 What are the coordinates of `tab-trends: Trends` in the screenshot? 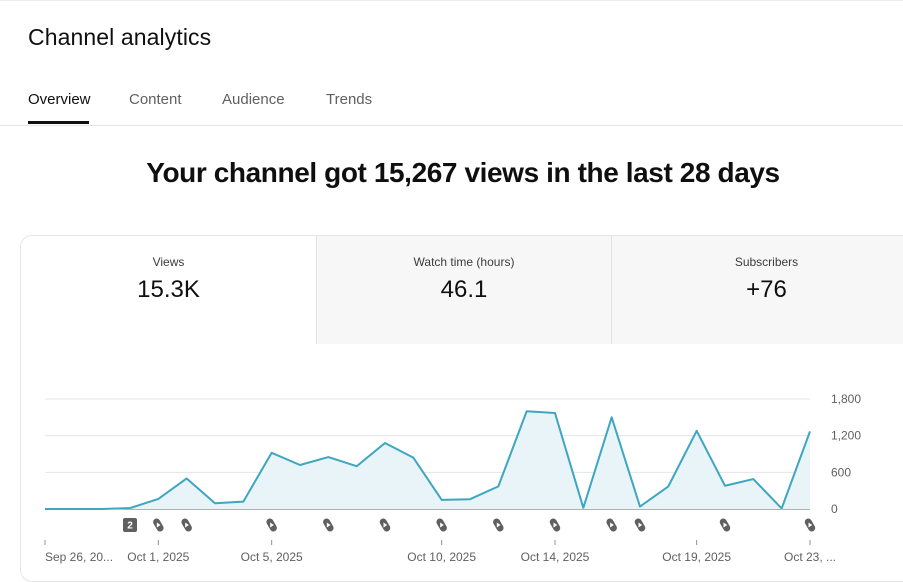 It's located at (349, 99).